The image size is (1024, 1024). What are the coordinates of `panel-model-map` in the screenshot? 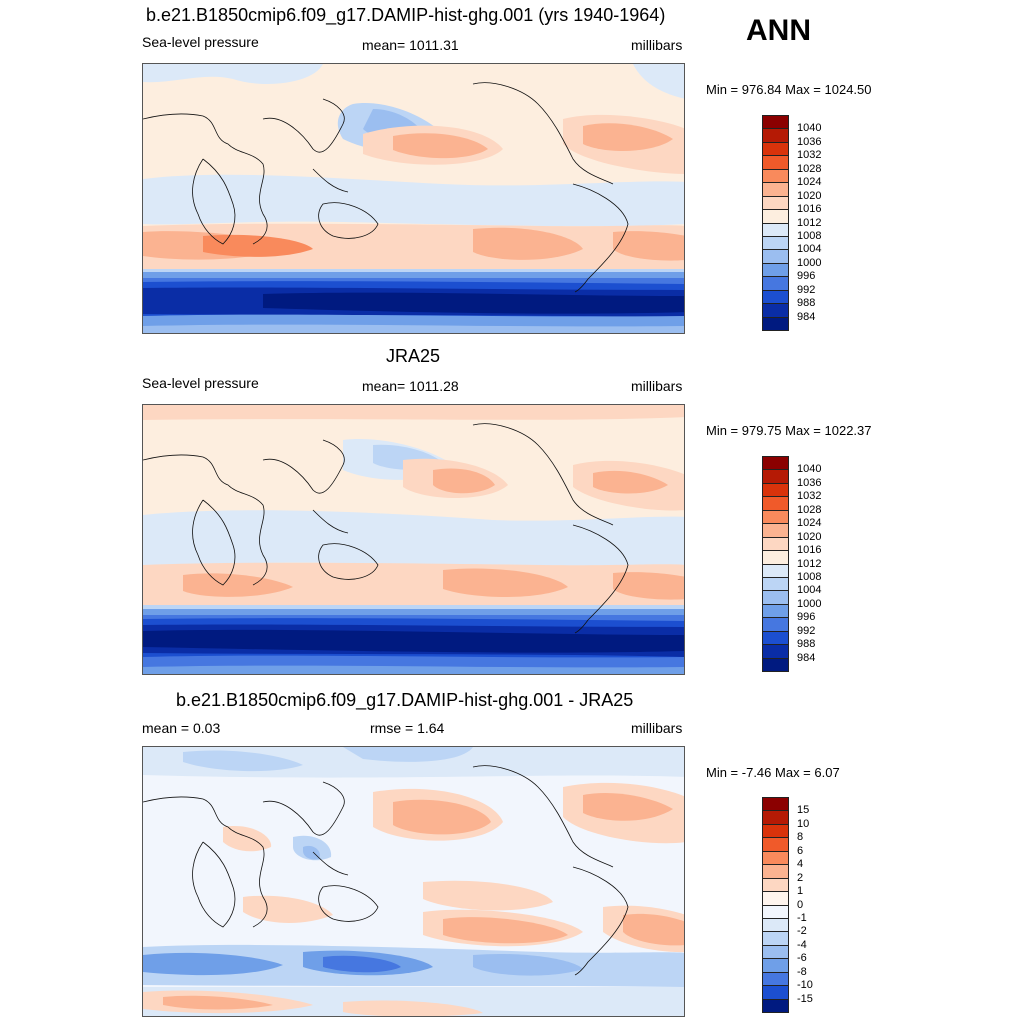 It's located at (413, 198).